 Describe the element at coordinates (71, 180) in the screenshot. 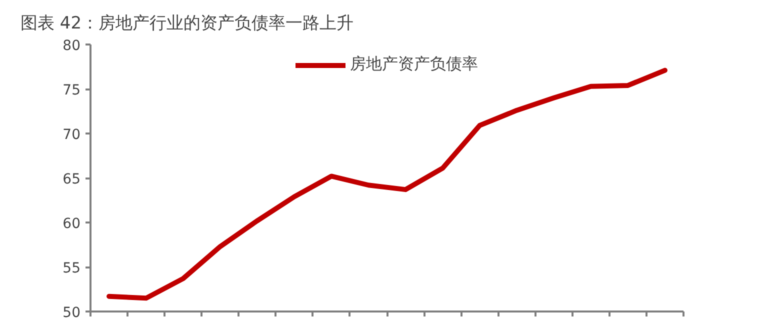

I see `y-tick-label: 65` at that location.